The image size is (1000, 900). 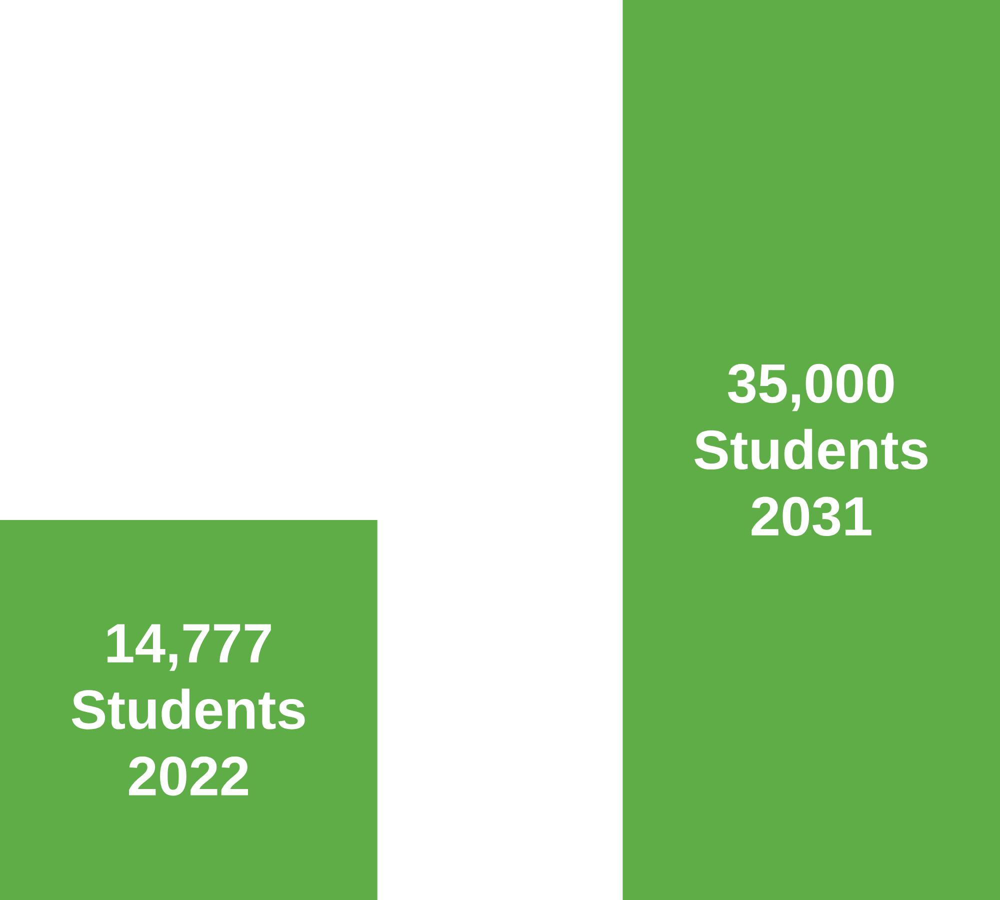 What do you see at coordinates (811, 417) in the screenshot?
I see `data-label: 35,000 Students` at bounding box center [811, 417].